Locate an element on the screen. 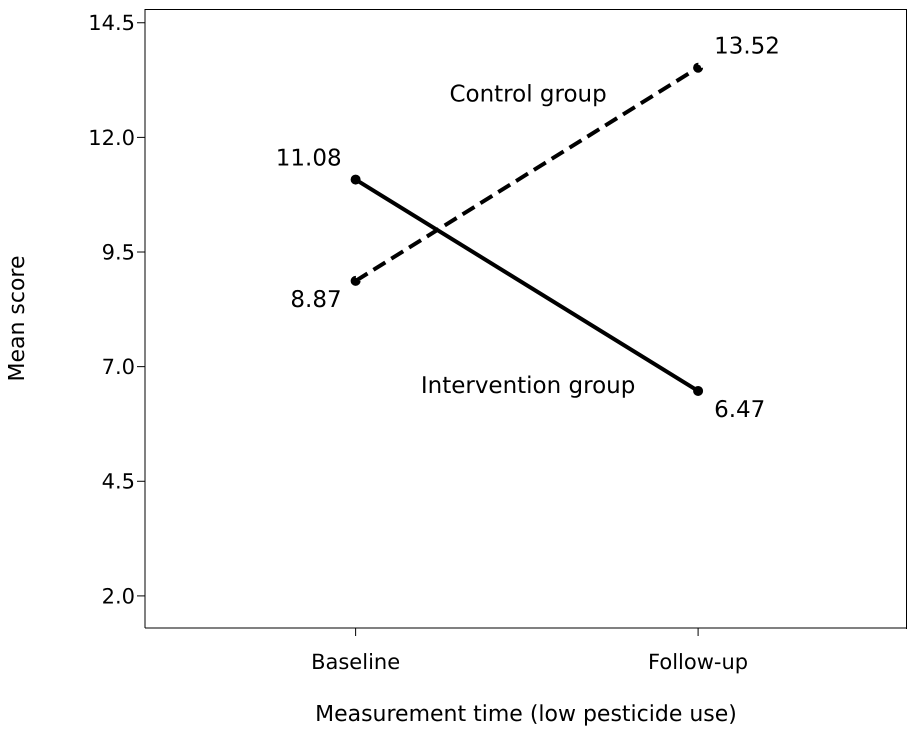  data-label: 13.52 is located at coordinates (747, 47).